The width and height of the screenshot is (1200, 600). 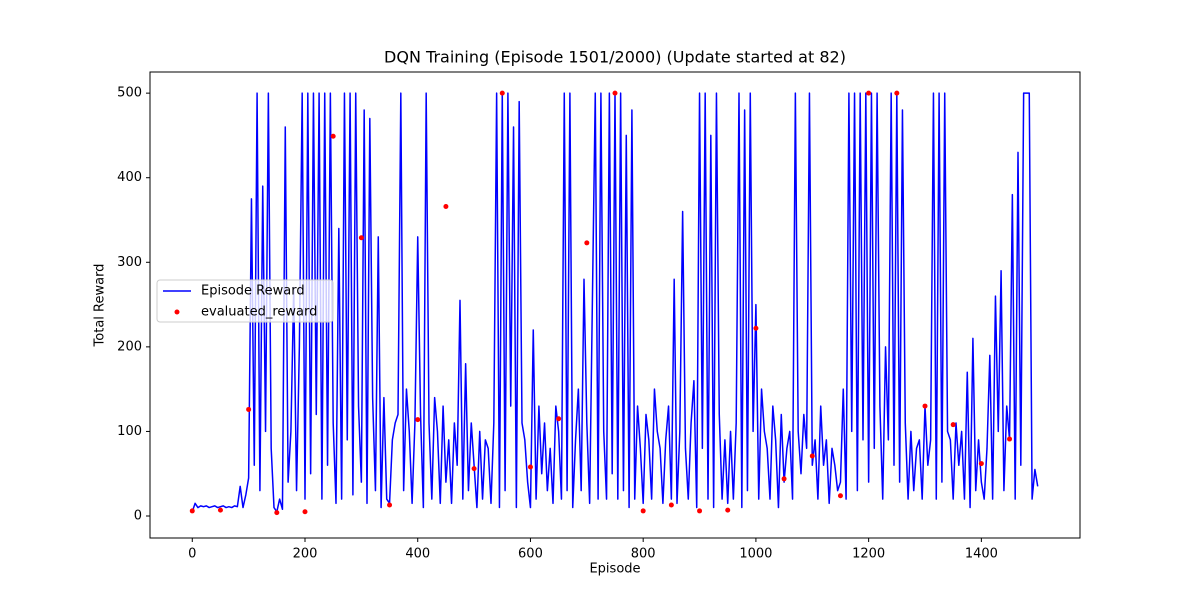 I want to click on y-tick-label: 400, so click(x=129, y=177).